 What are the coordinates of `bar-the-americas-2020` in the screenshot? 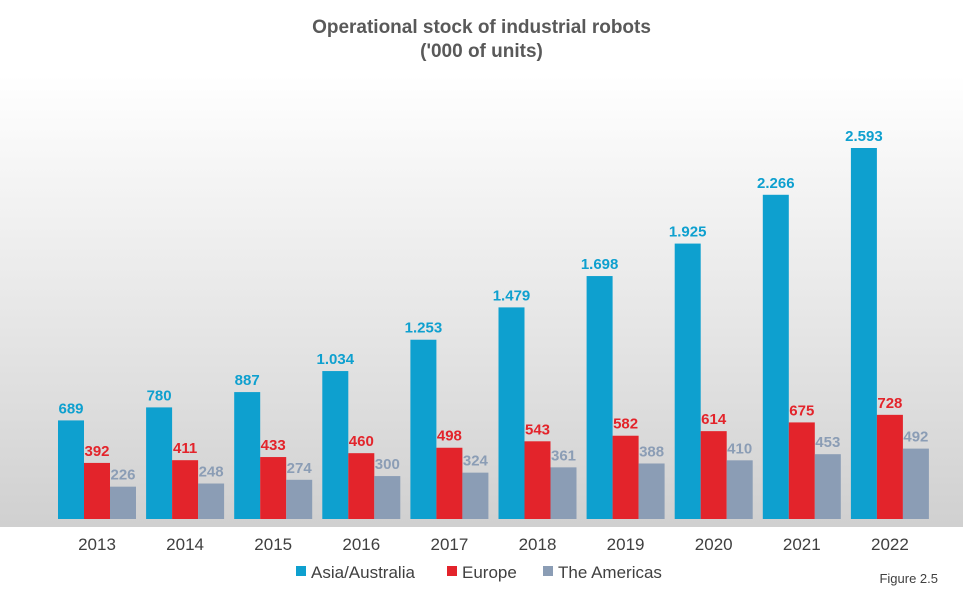 It's located at (739, 489).